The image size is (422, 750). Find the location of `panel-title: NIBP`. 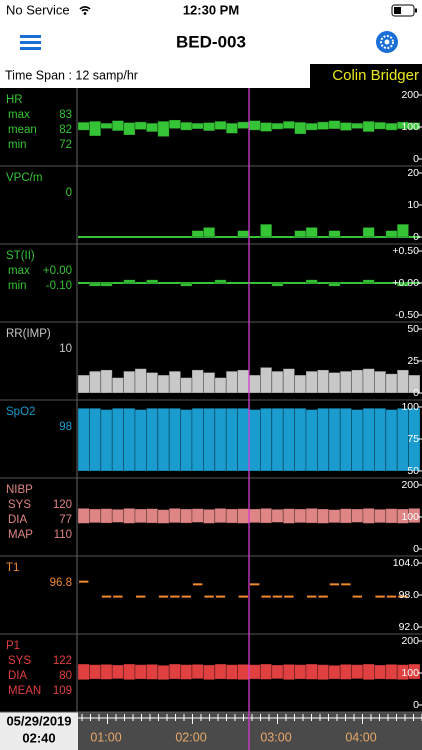

panel-title: NIBP is located at coordinates (19, 490).